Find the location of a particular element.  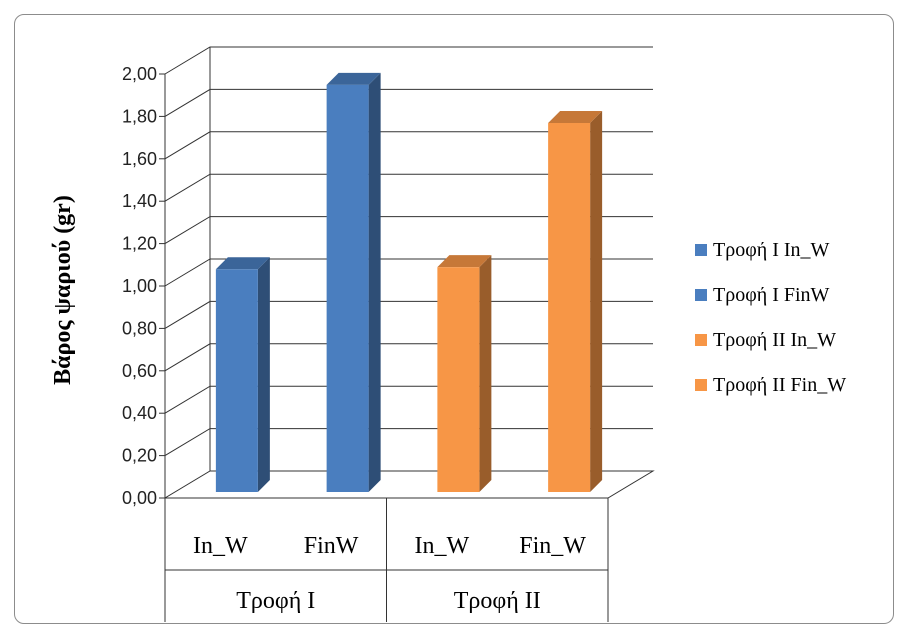

x-group-label: Τροφή Ι is located at coordinates (275, 601).